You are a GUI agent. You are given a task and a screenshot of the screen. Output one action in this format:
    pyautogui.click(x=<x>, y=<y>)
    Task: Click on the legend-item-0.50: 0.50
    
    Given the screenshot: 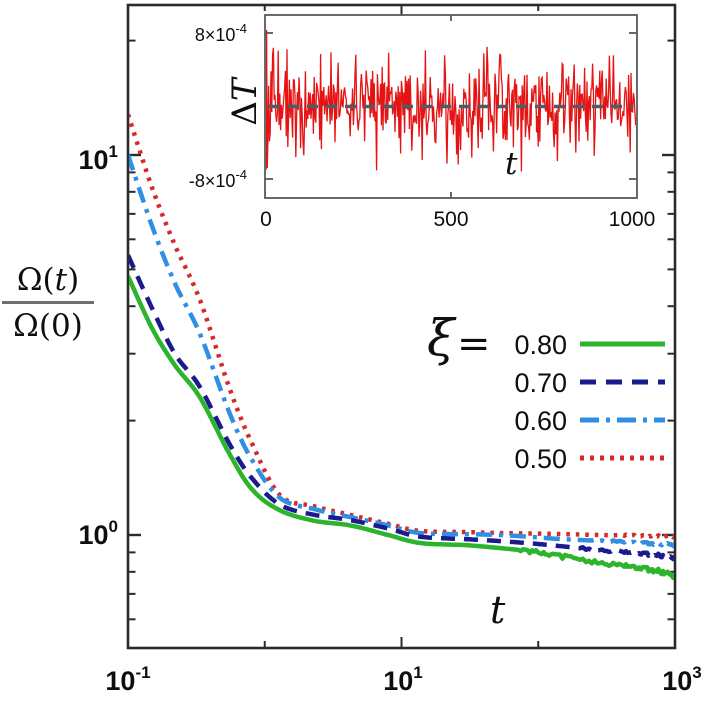 What is the action you would take?
    pyautogui.click(x=582, y=458)
    